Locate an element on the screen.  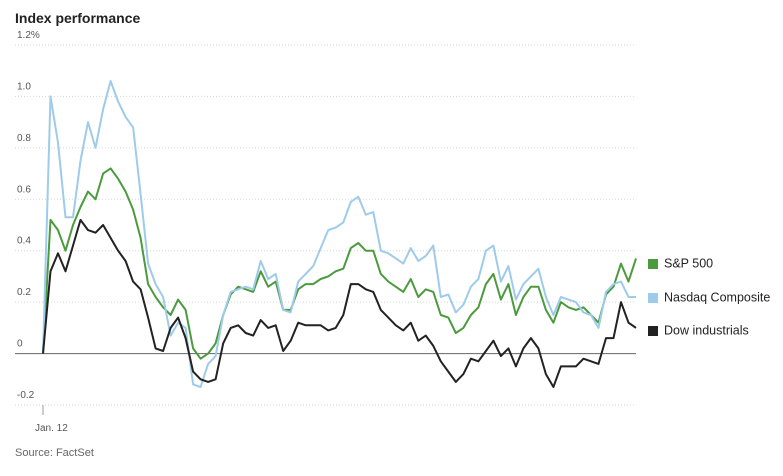
chart-title: Index performance is located at coordinates (77, 18).